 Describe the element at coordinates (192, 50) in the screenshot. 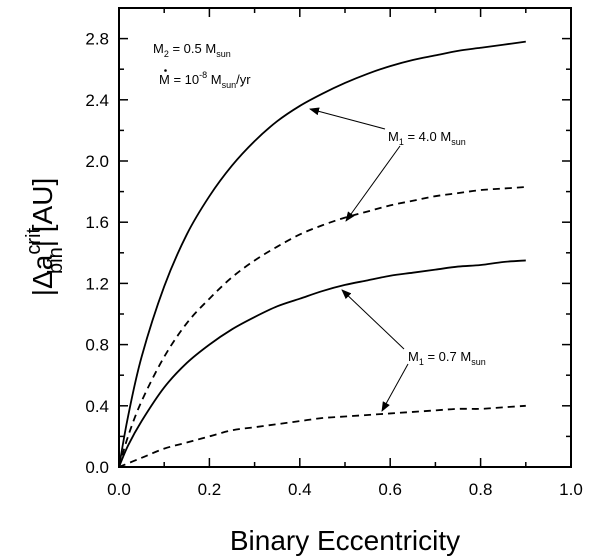

I see `annotation-m2: M2 = 0.5 Msun` at that location.